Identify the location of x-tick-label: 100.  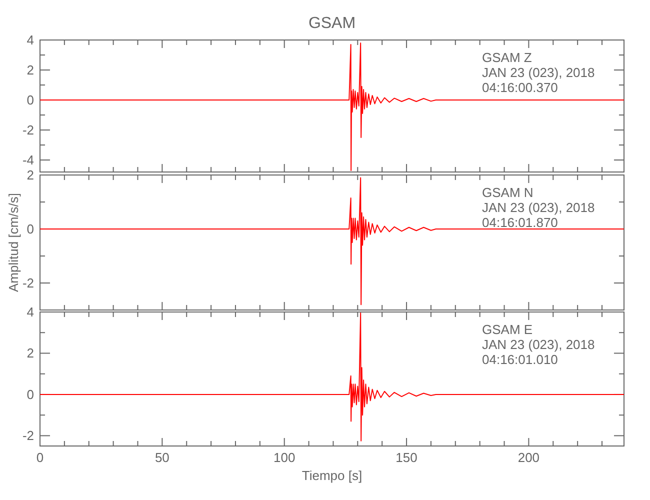
(285, 457).